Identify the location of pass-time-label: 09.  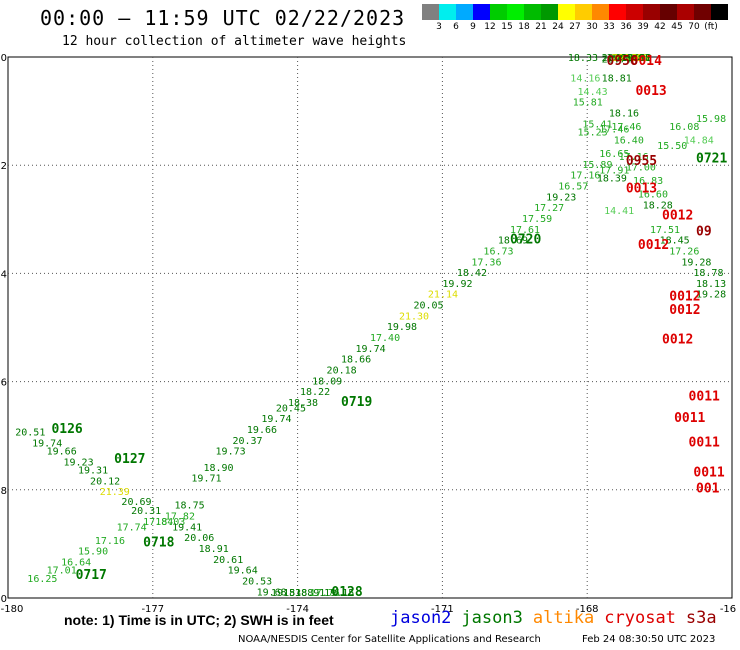
(704, 232).